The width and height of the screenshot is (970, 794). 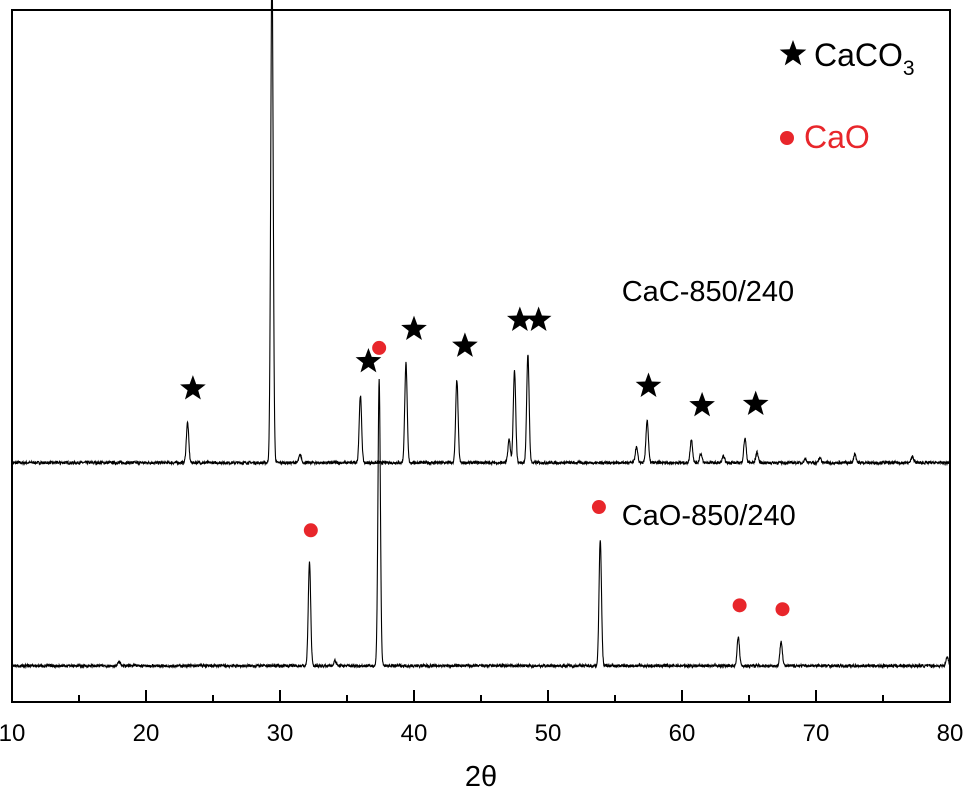 What do you see at coordinates (709, 516) in the screenshot?
I see `series-label-cao: CaO-850/240` at bounding box center [709, 516].